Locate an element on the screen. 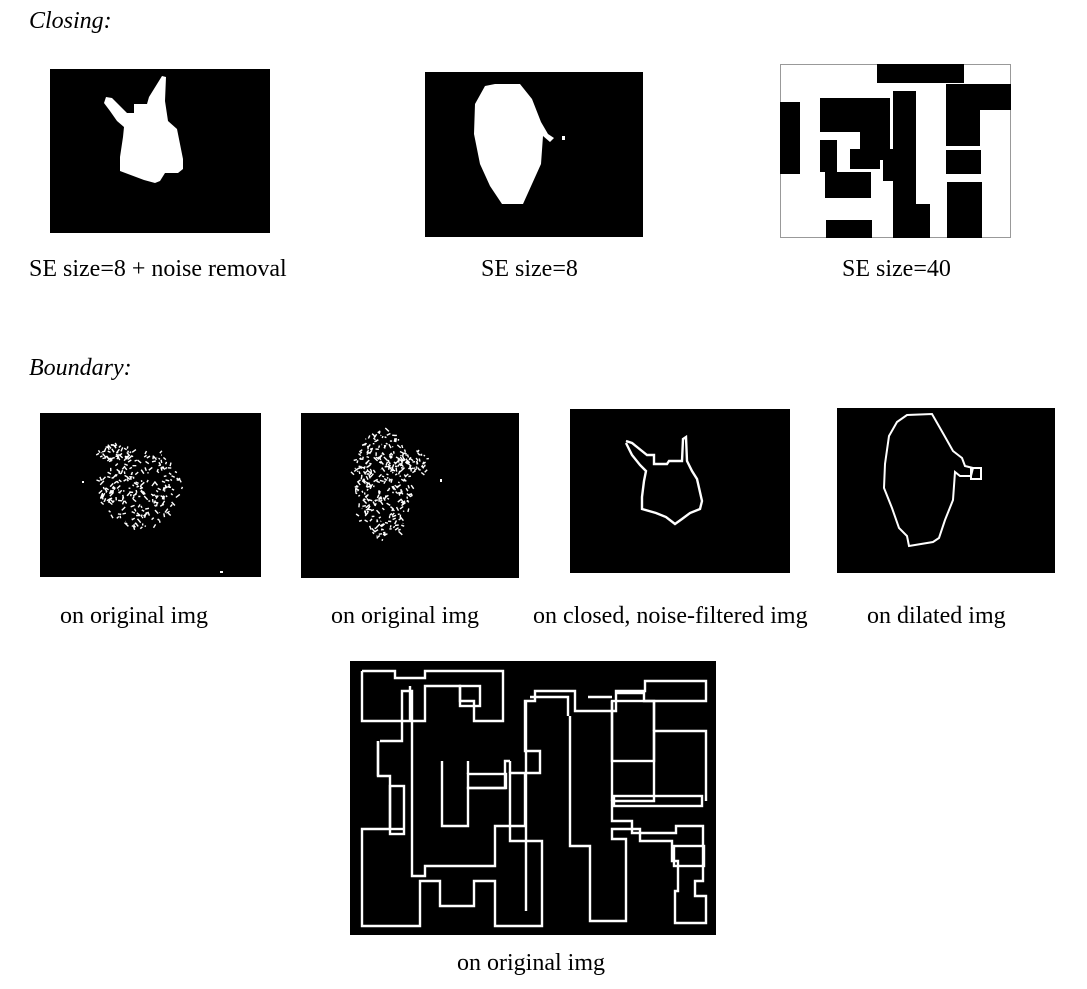 This screenshot has height=989, width=1087. closing-image-se40 is located at coordinates (895, 151).